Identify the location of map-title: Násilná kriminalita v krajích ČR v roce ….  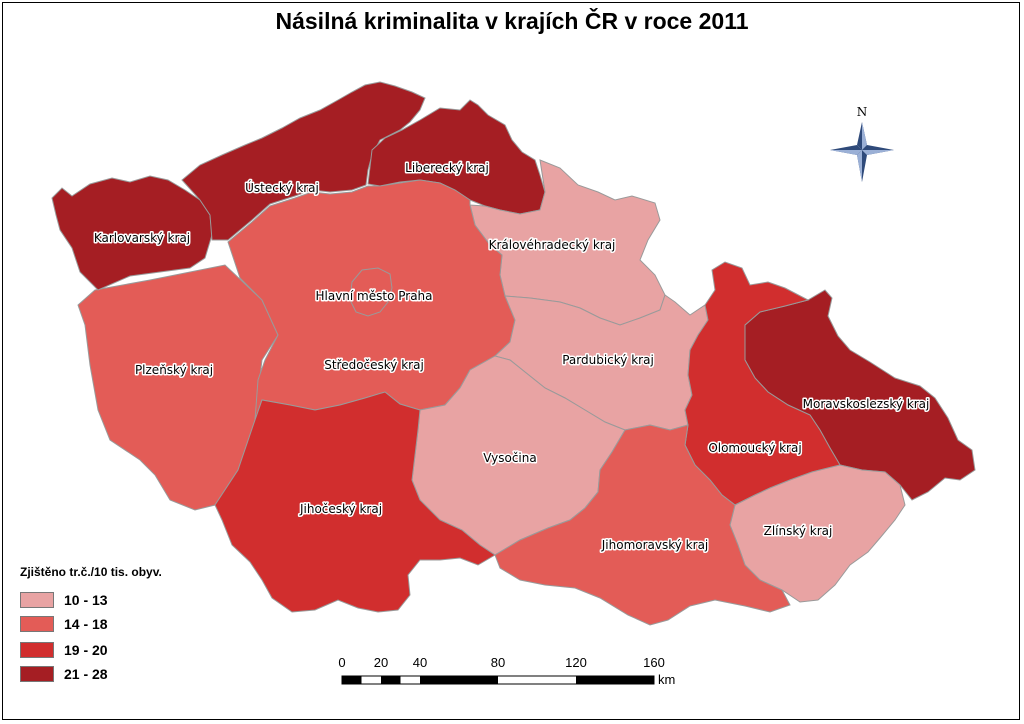
(512, 21).